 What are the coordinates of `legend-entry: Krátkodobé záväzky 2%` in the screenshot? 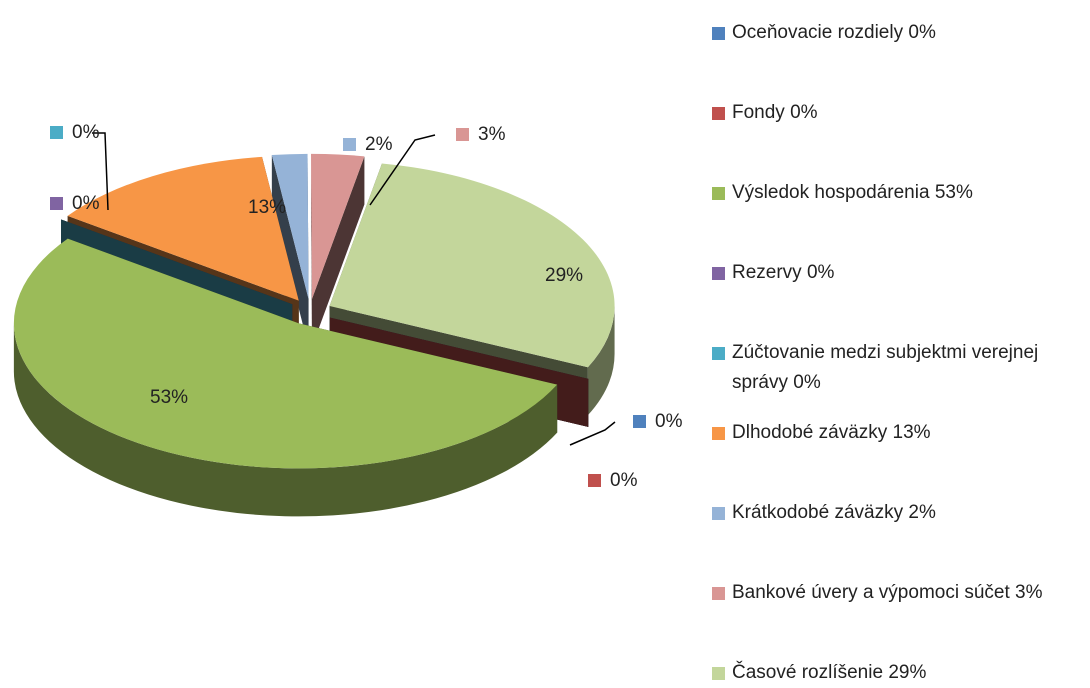 It's located at (898, 513).